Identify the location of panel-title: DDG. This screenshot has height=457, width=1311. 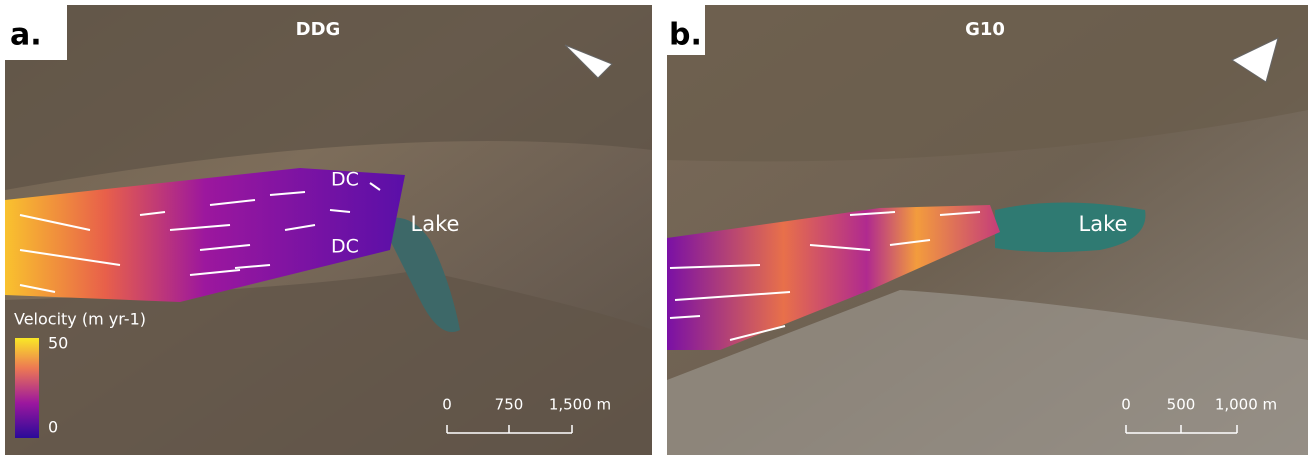
(318, 29).